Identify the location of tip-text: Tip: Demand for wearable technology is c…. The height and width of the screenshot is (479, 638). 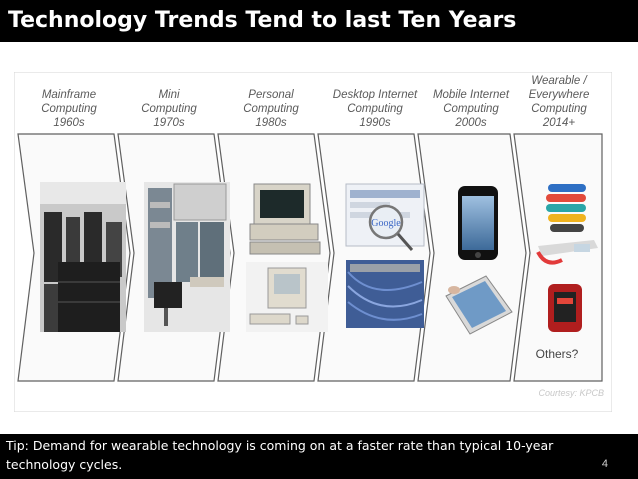
(280, 455).